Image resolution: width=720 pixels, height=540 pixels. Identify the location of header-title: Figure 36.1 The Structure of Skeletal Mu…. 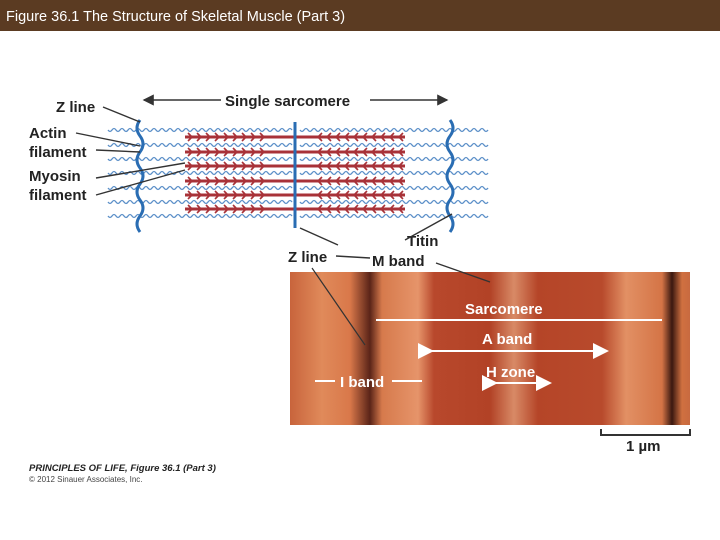
(175, 17).